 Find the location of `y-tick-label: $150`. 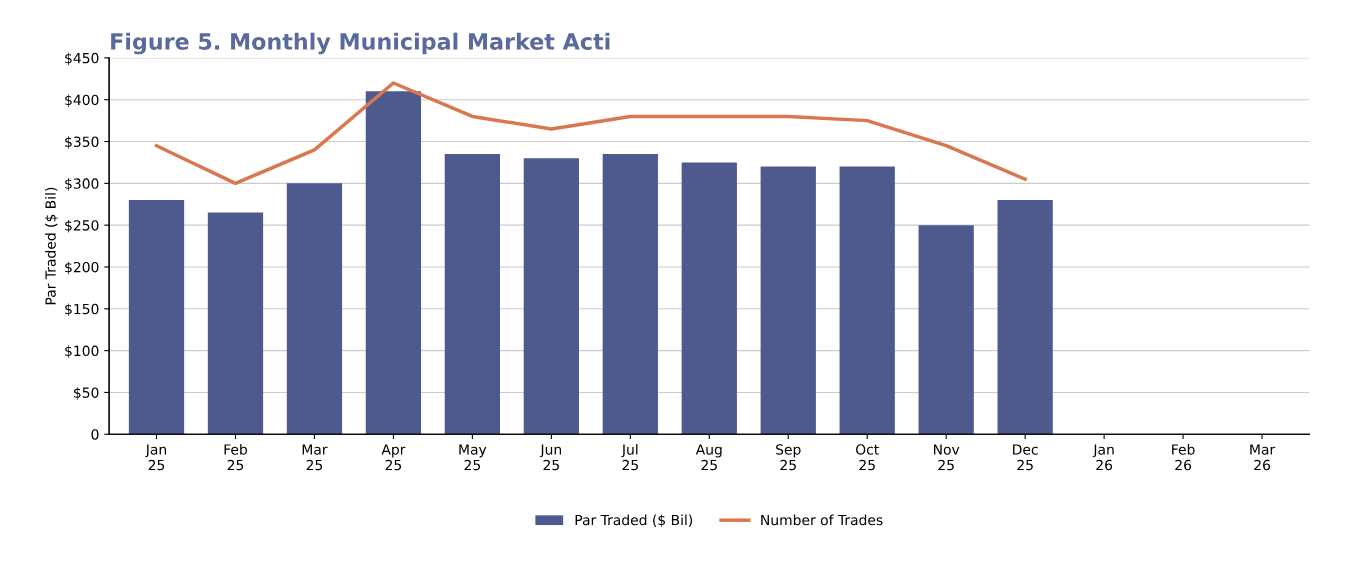

y-tick-label: $150 is located at coordinates (82, 310).